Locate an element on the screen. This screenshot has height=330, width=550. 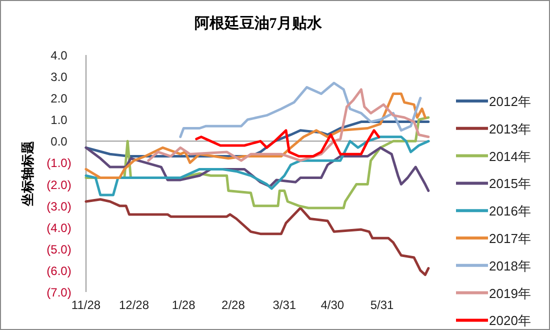
y-tick-label: (4.0) is located at coordinates (59, 227).